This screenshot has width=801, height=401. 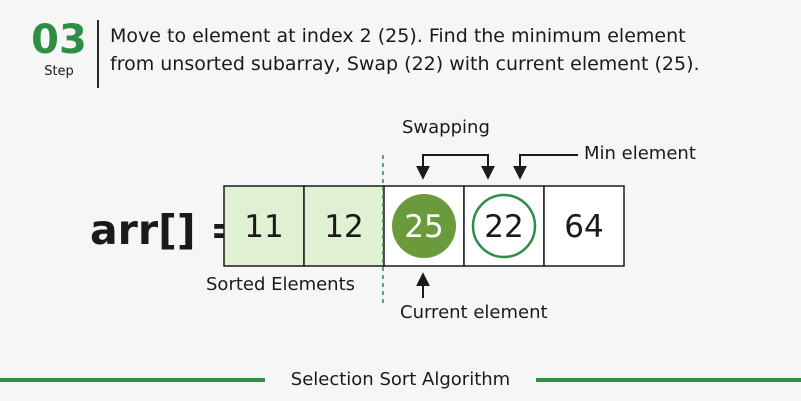 I want to click on array-cell-2: 25, so click(x=424, y=226).